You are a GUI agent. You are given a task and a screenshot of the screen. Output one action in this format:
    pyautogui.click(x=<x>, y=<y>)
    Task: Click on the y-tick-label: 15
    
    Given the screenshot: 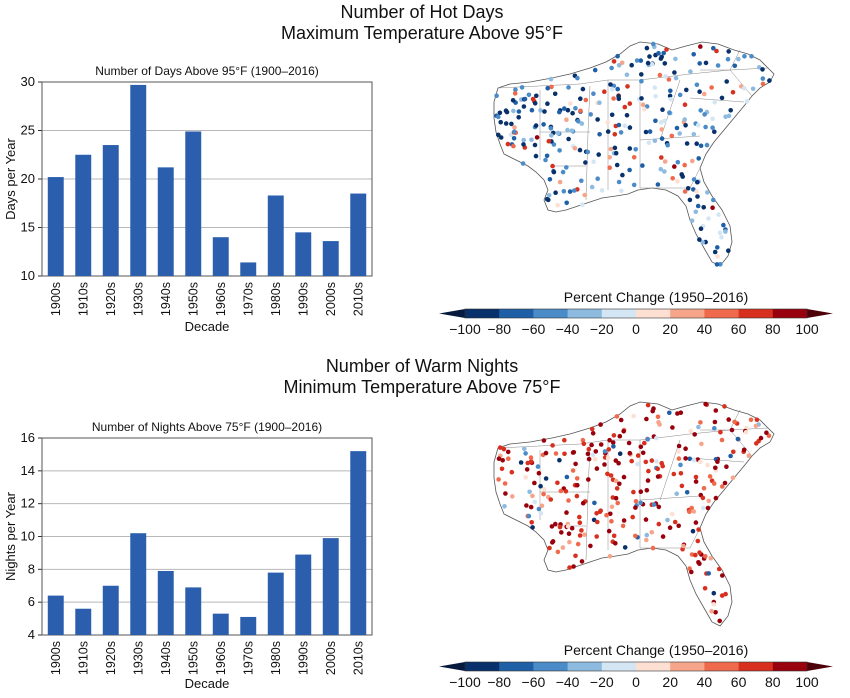 What is the action you would take?
    pyautogui.click(x=28, y=227)
    